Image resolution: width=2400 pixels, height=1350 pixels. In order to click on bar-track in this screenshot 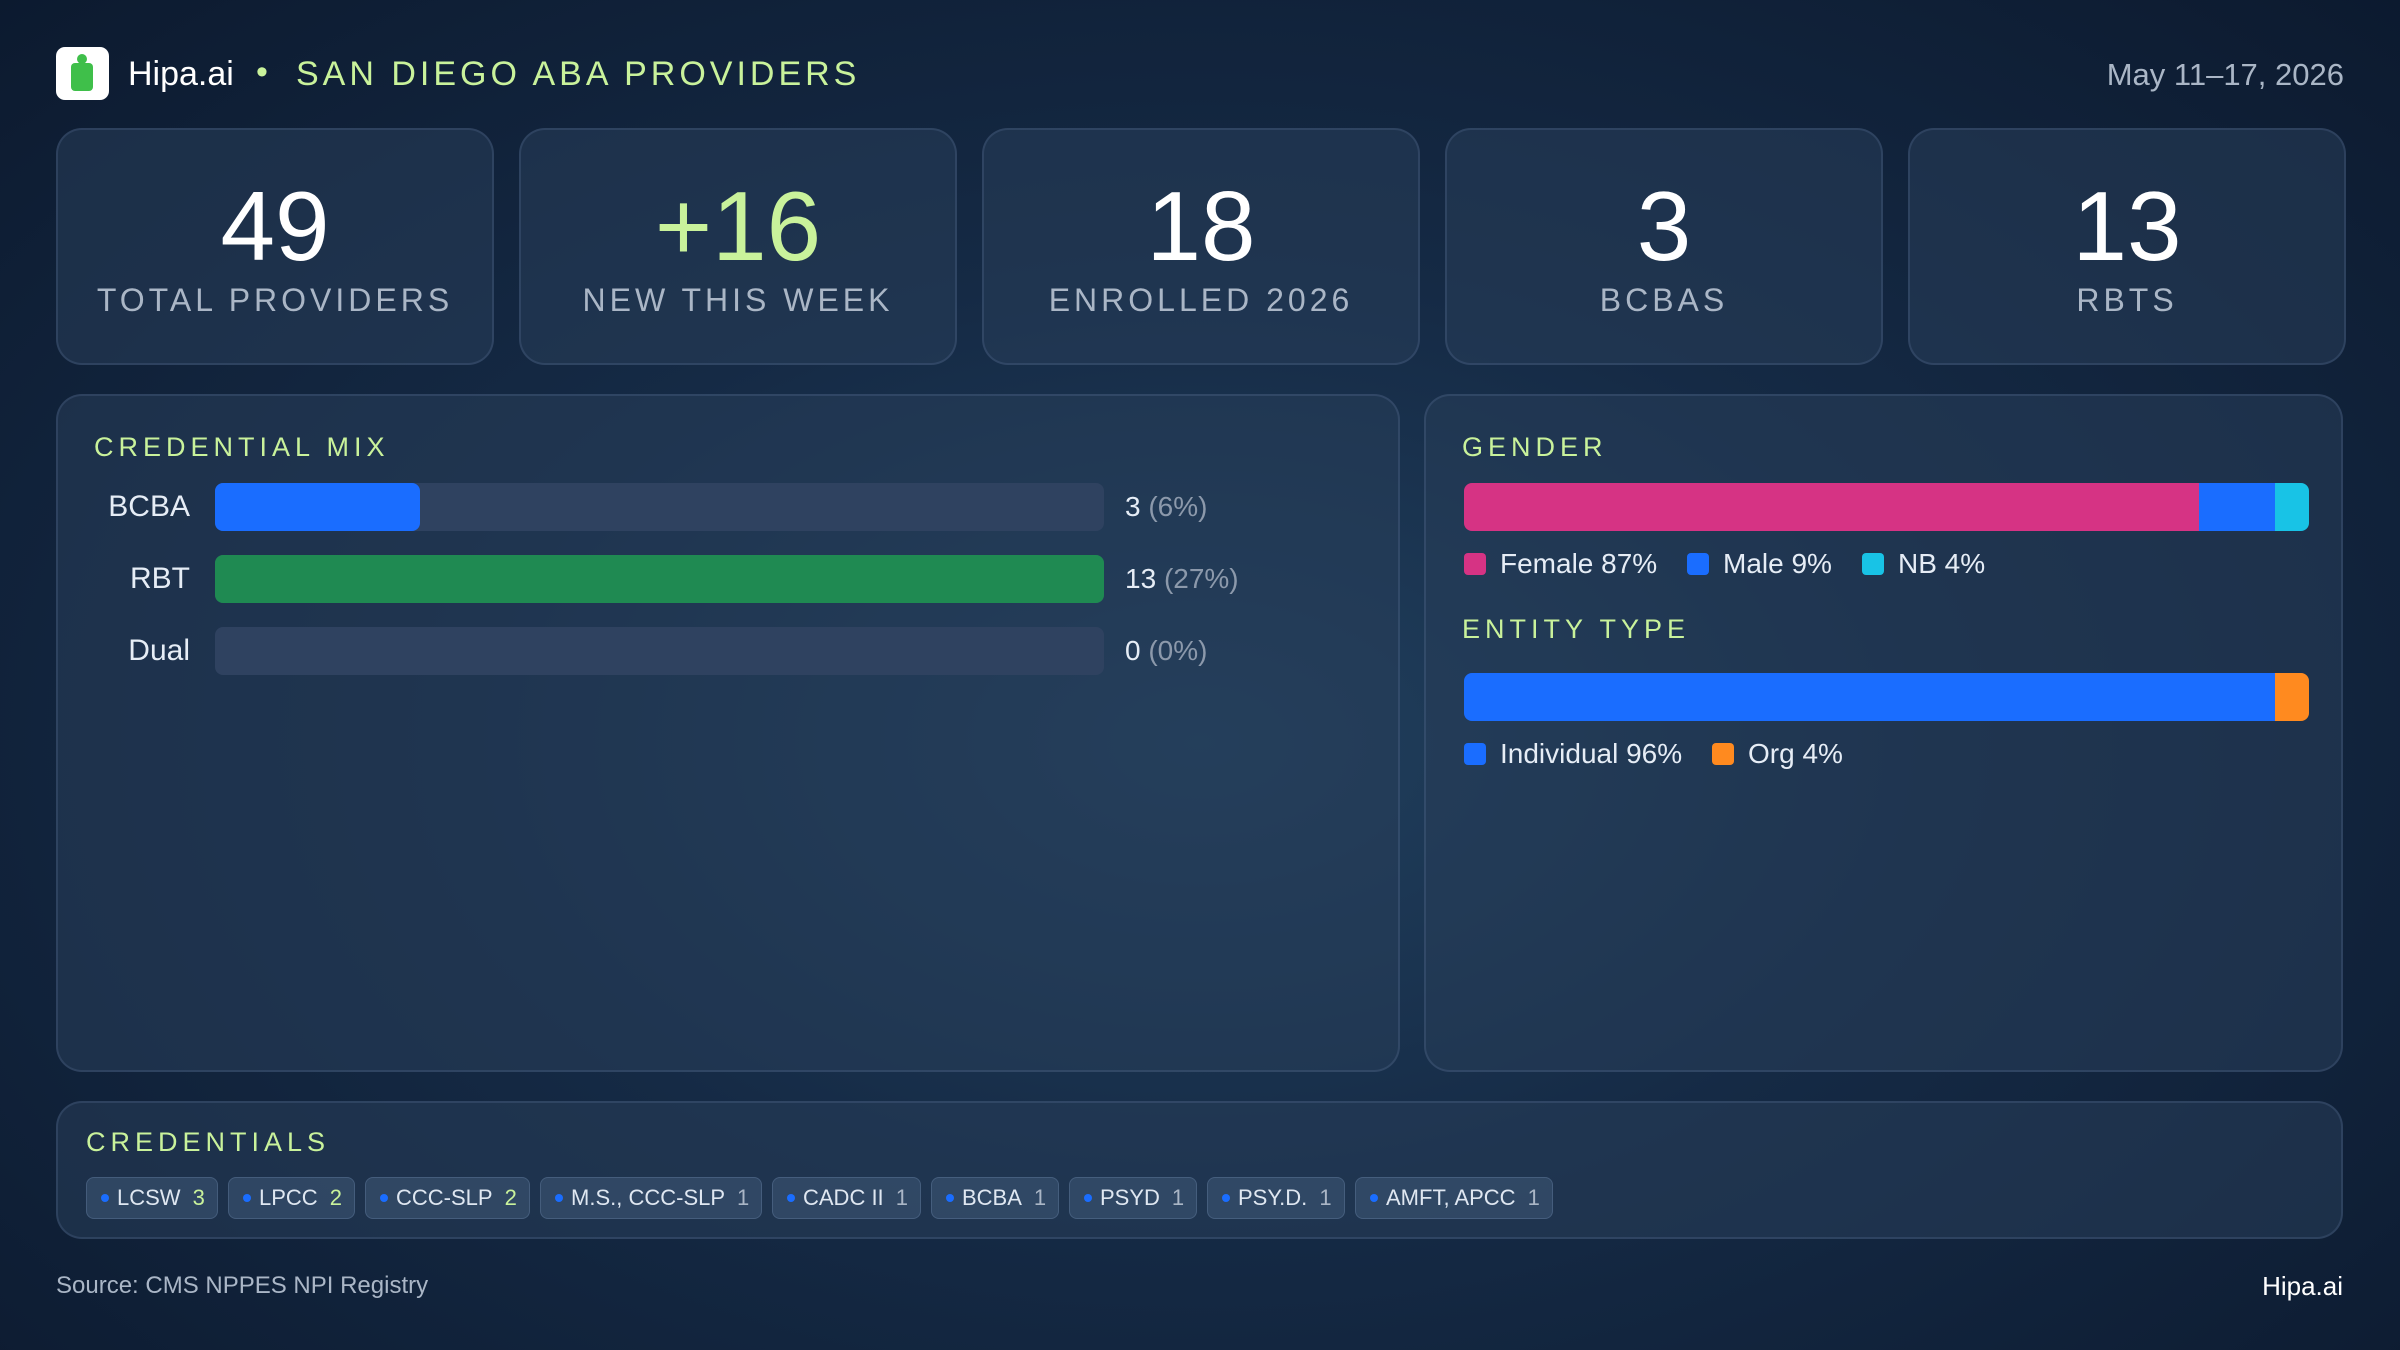, I will do `click(659, 651)`.